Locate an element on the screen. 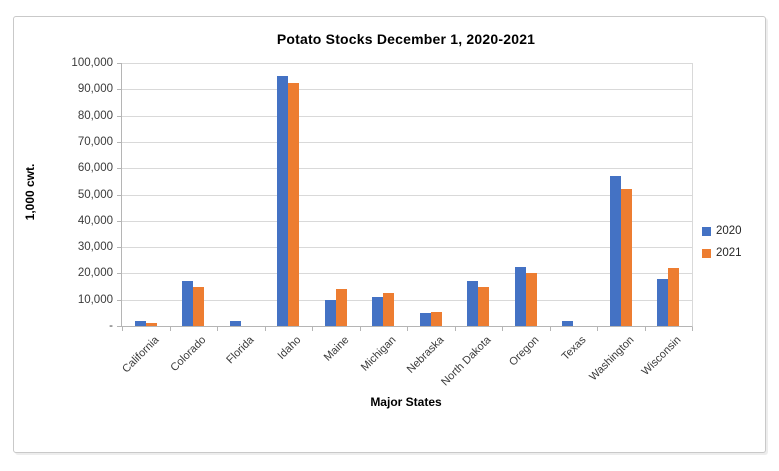  bar-2021-michigan is located at coordinates (389, 309).